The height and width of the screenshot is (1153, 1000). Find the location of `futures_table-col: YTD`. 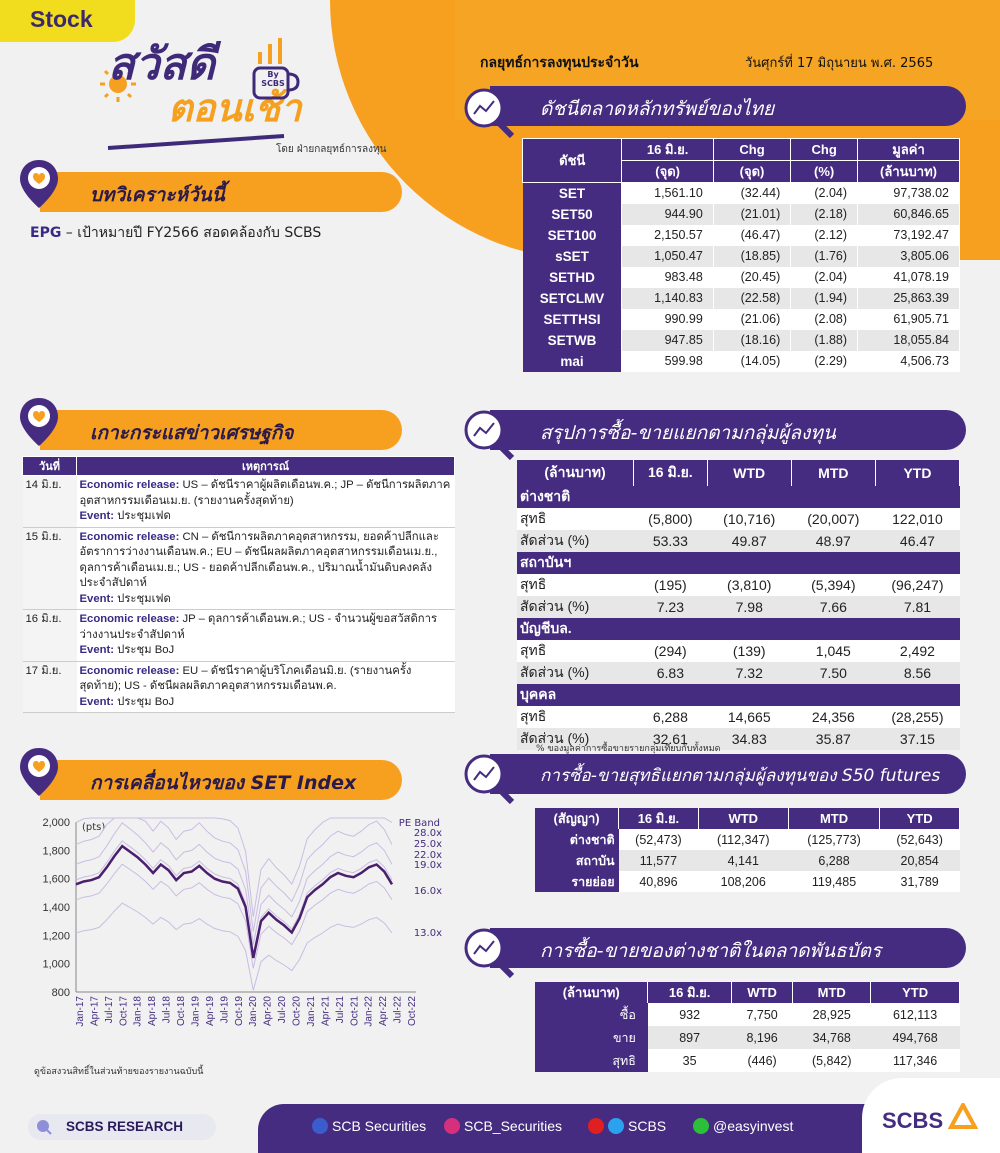

futures_table-col: YTD is located at coordinates (919, 818).